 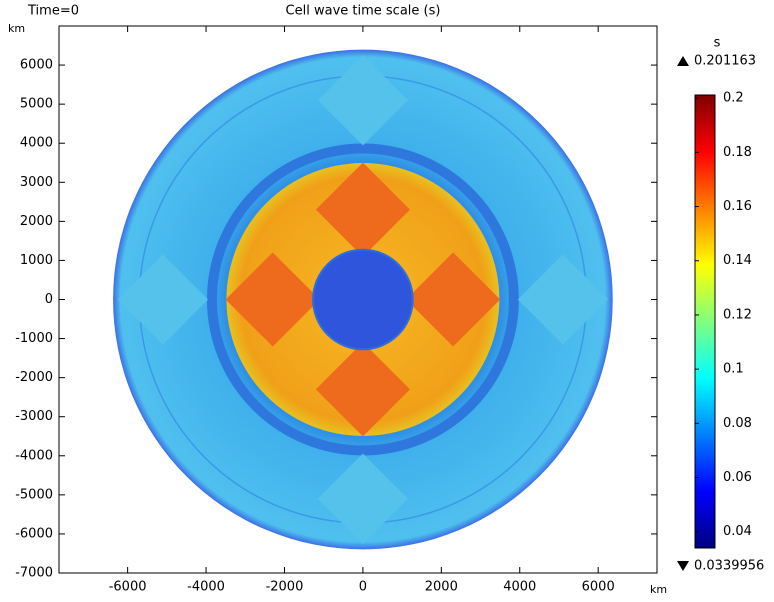 What do you see at coordinates (705, 321) in the screenshot?
I see `colorbar` at bounding box center [705, 321].